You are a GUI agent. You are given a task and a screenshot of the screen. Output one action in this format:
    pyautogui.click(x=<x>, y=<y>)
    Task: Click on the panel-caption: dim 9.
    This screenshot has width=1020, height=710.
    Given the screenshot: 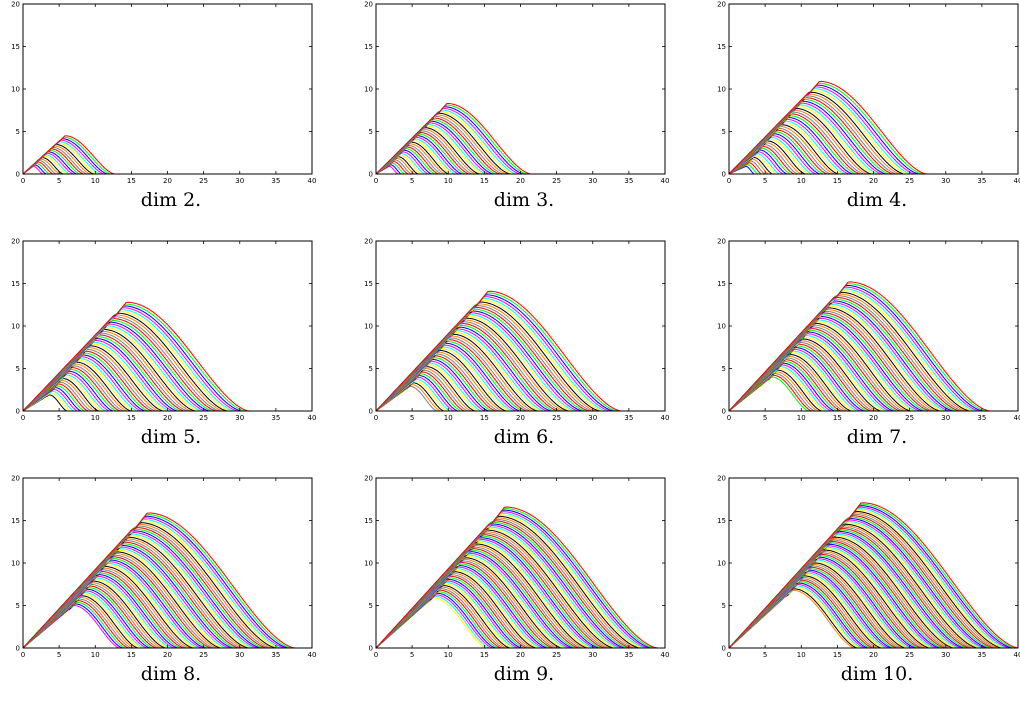 What is the action you would take?
    pyautogui.click(x=524, y=674)
    